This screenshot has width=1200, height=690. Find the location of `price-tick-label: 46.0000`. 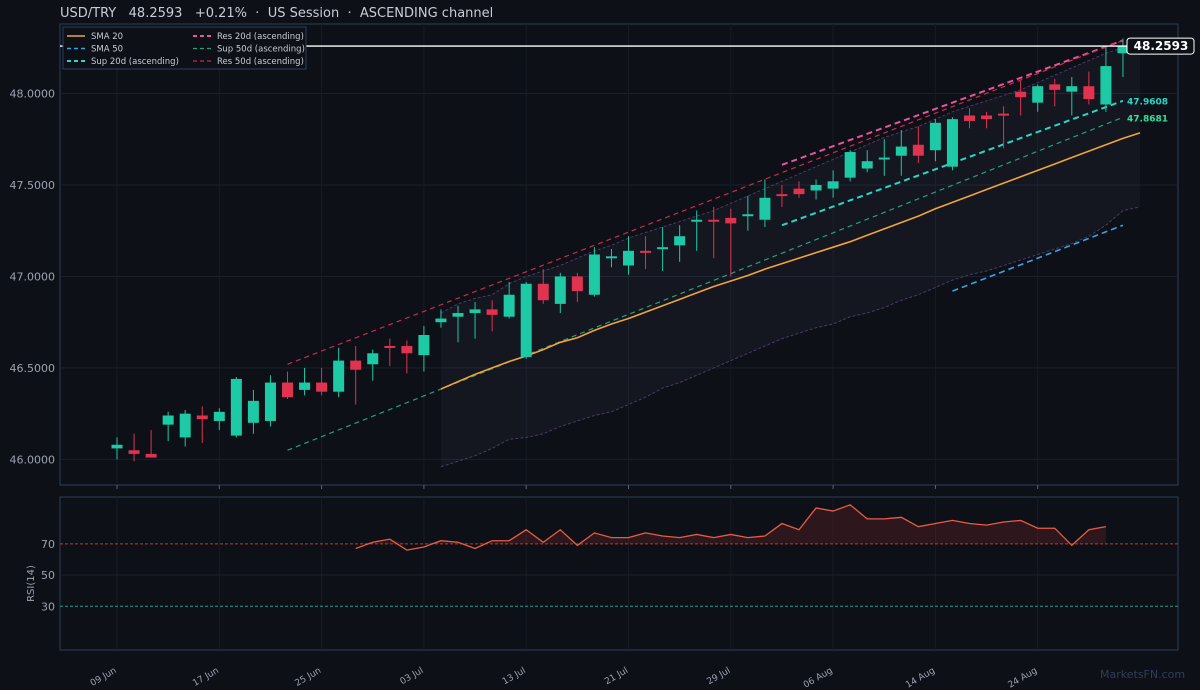

price-tick-label: 46.0000 is located at coordinates (33, 459).